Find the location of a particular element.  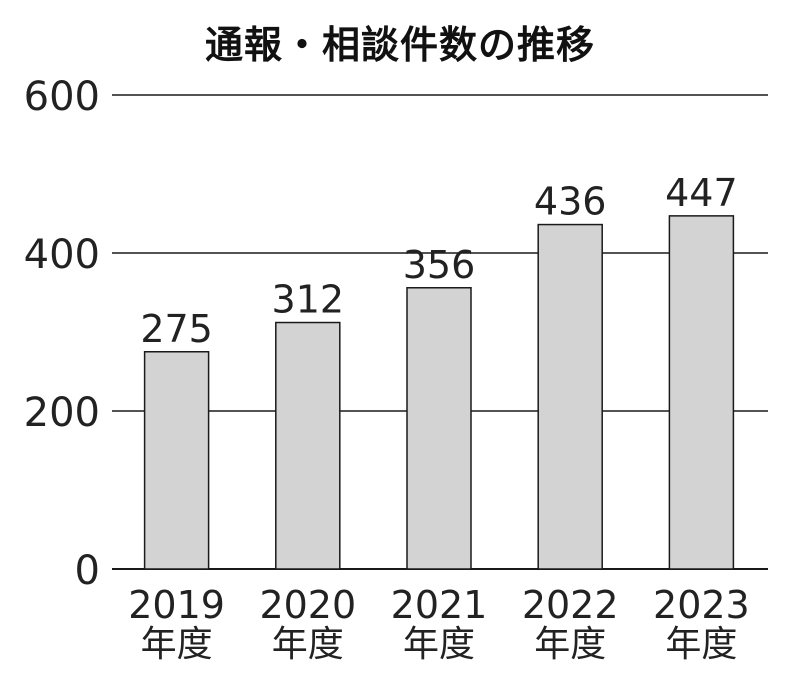

y-tick-label: 400 is located at coordinates (62, 255).